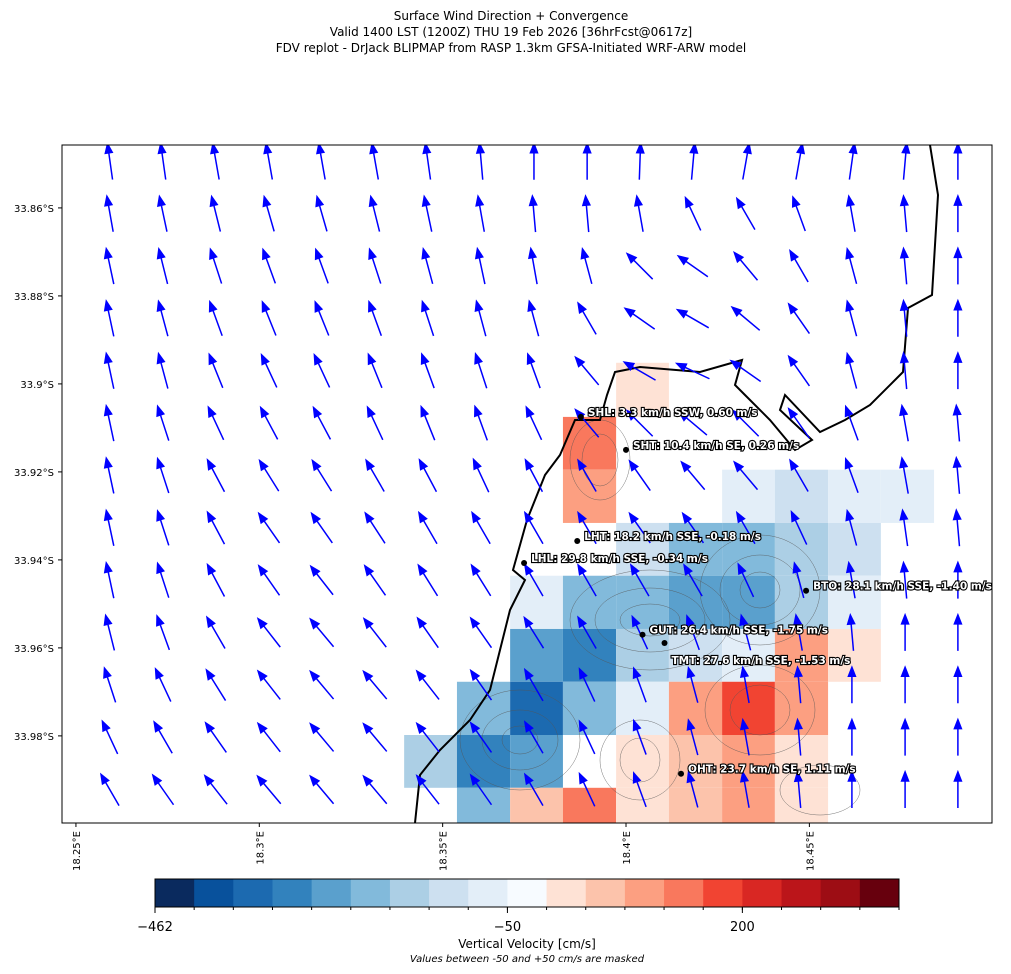  I want to click on colorbar-tick-label: 200, so click(742, 927).